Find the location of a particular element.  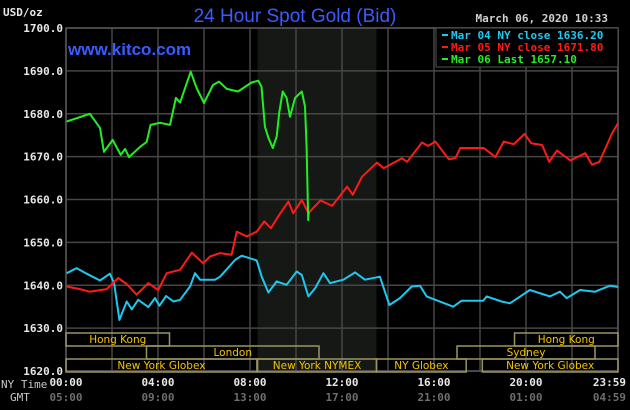

session-label: London is located at coordinates (233, 353).